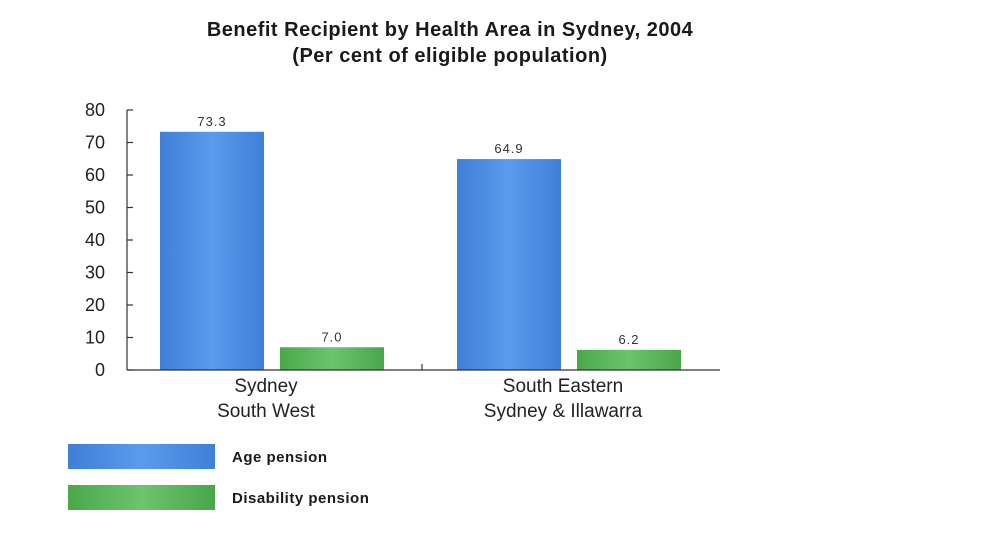 Image resolution: width=983 pixels, height=542 pixels. I want to click on y-tick-label: 40, so click(95, 240).